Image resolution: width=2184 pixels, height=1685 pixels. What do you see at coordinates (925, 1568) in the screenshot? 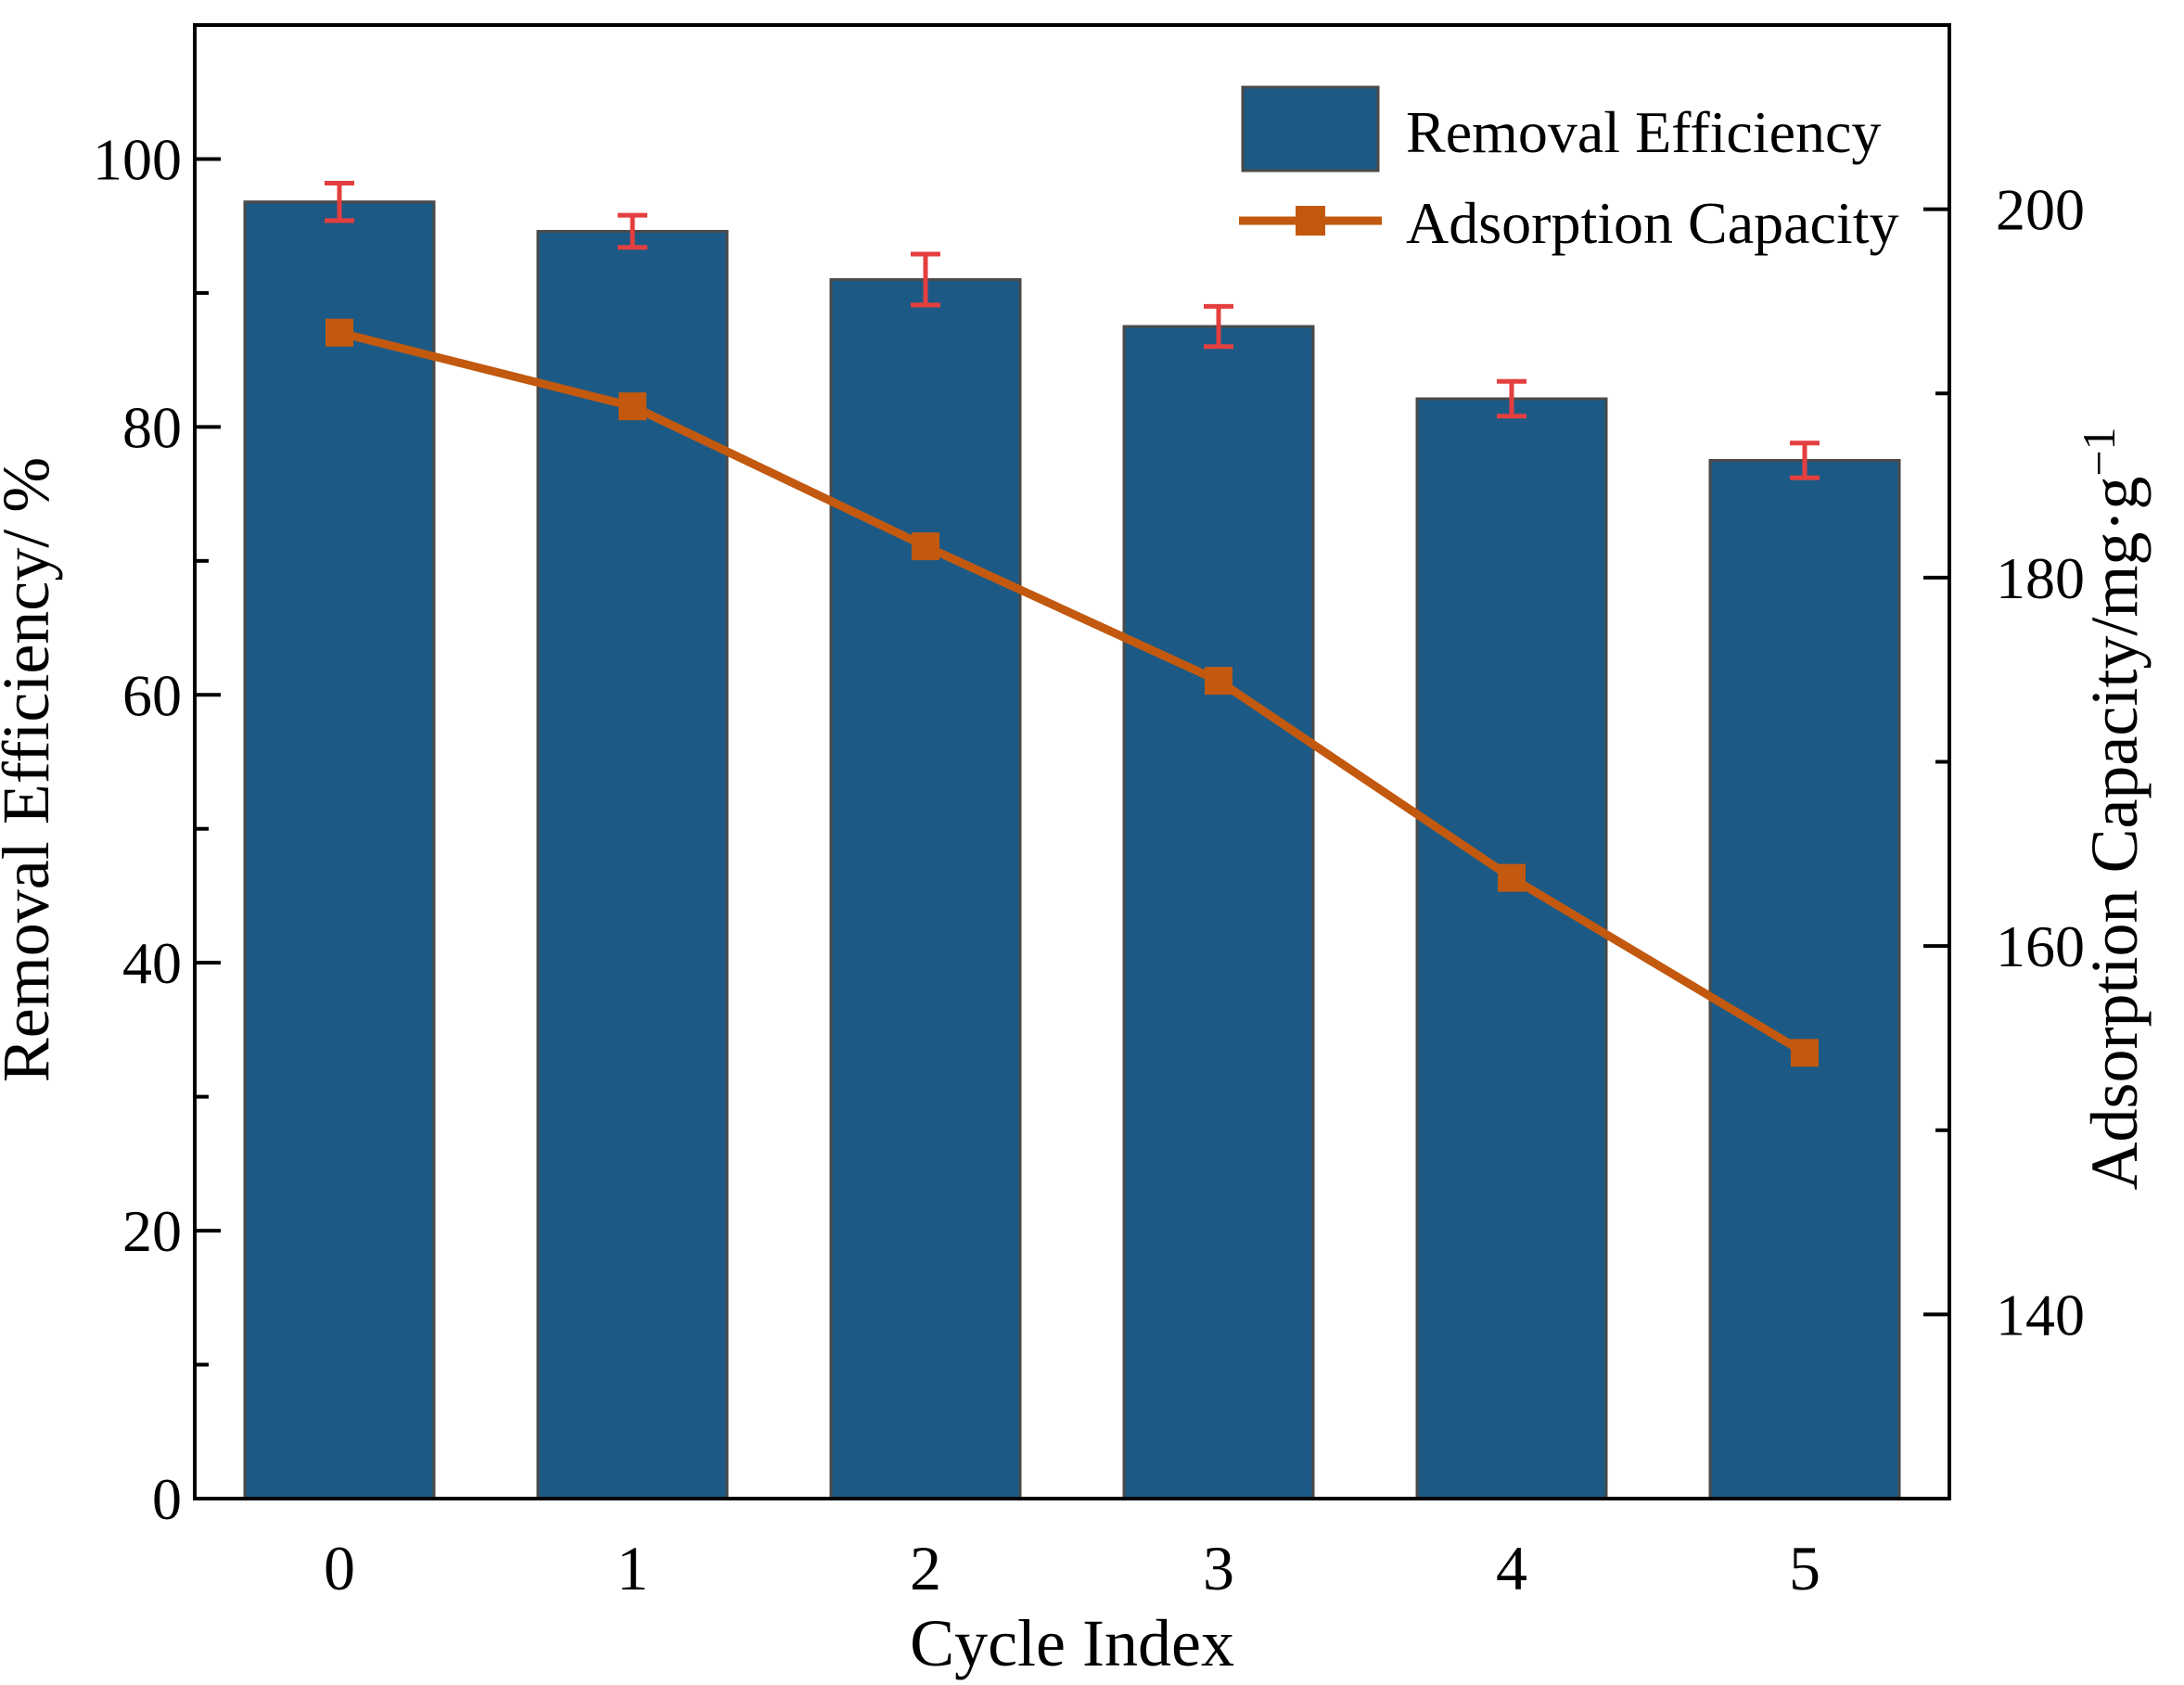
I see `x-tick-label-2: 2` at bounding box center [925, 1568].